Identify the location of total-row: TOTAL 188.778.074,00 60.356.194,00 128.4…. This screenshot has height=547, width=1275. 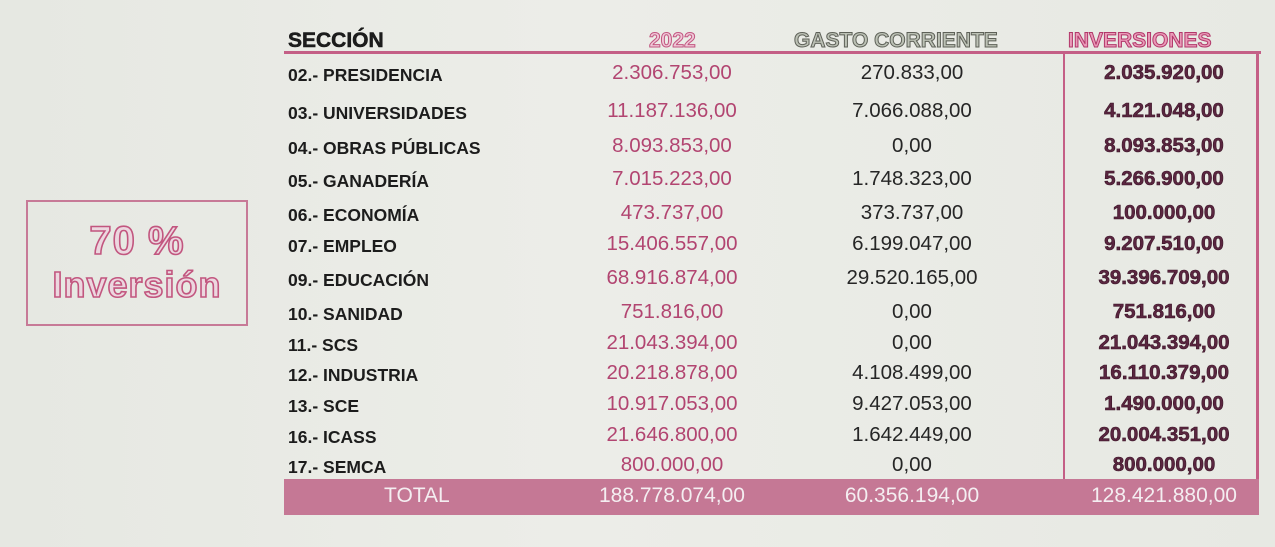
(771, 497).